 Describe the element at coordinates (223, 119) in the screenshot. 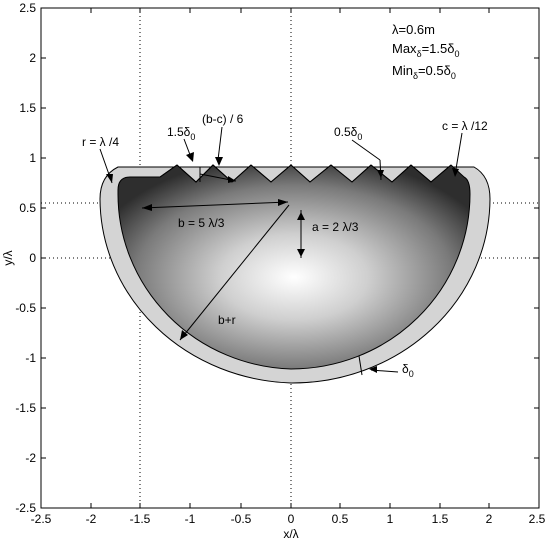

I see `label-bc6: (b-c) / 6` at that location.